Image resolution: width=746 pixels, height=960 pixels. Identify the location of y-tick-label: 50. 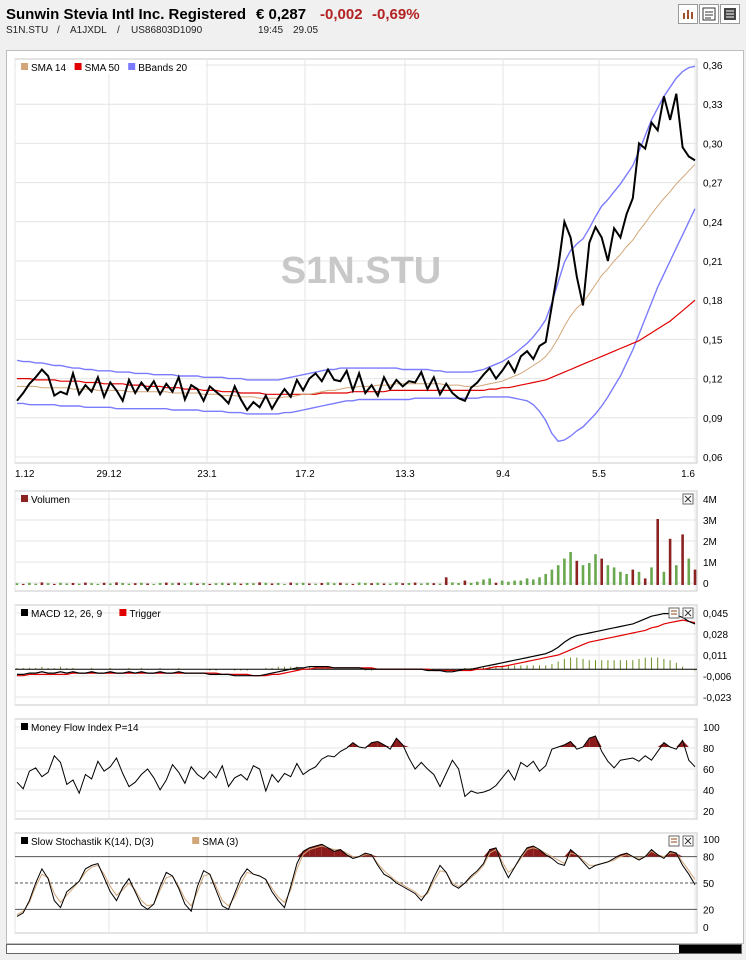
(709, 884).